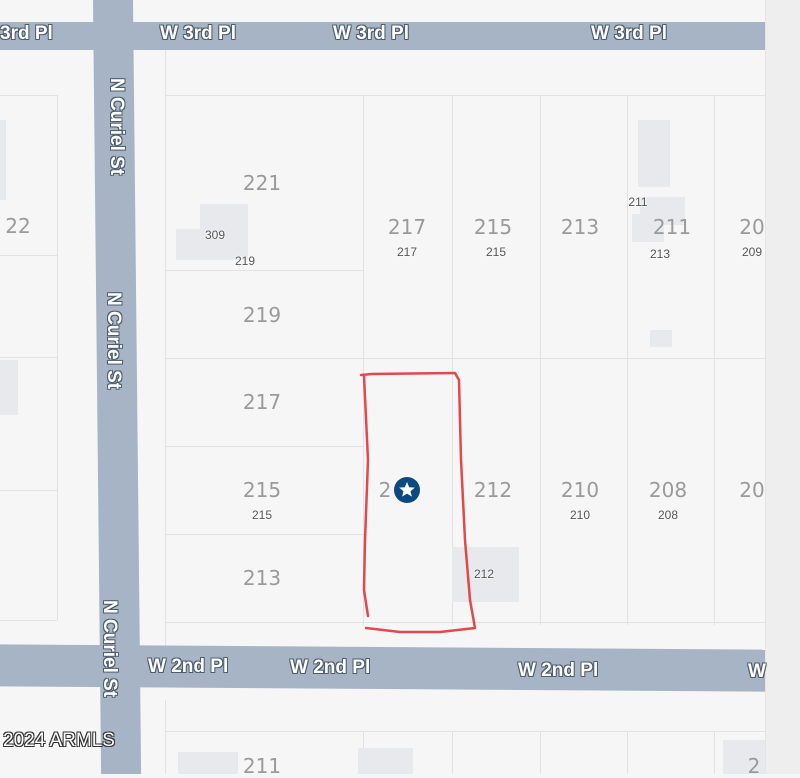 This screenshot has width=800, height=778. Describe the element at coordinates (660, 254) in the screenshot. I see `address-label: 213` at that location.